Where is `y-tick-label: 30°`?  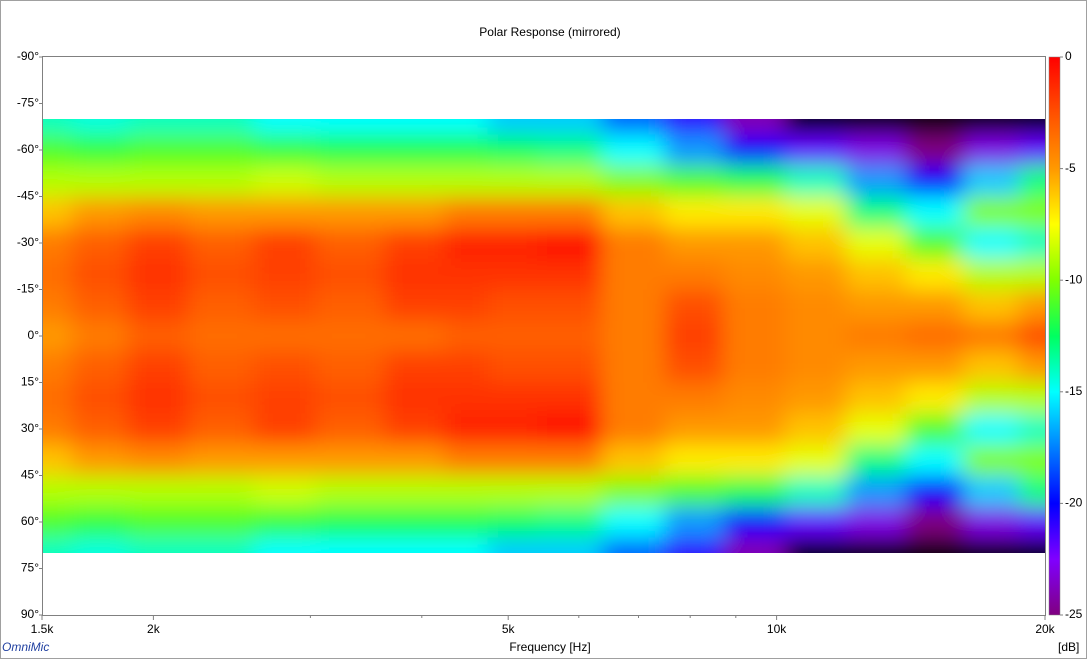
y-tick-label: 30° is located at coordinates (30, 428).